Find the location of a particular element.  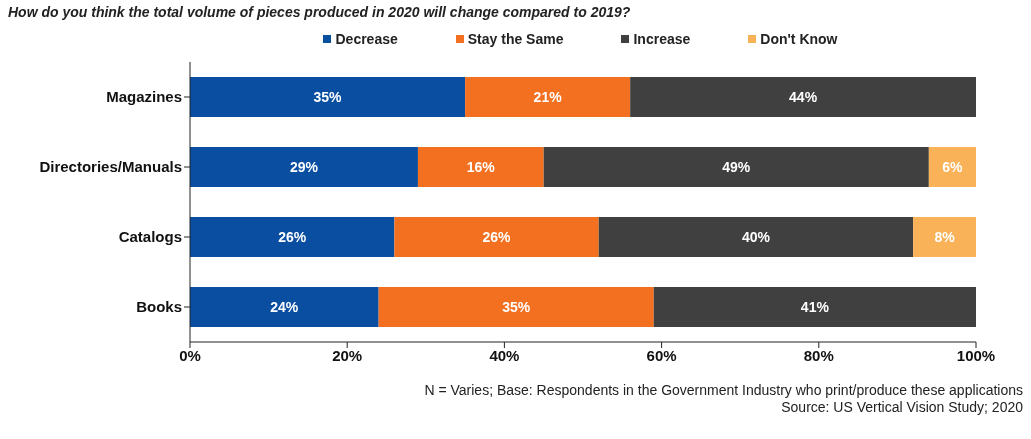

legend-label: Stay the Same is located at coordinates (515, 39).